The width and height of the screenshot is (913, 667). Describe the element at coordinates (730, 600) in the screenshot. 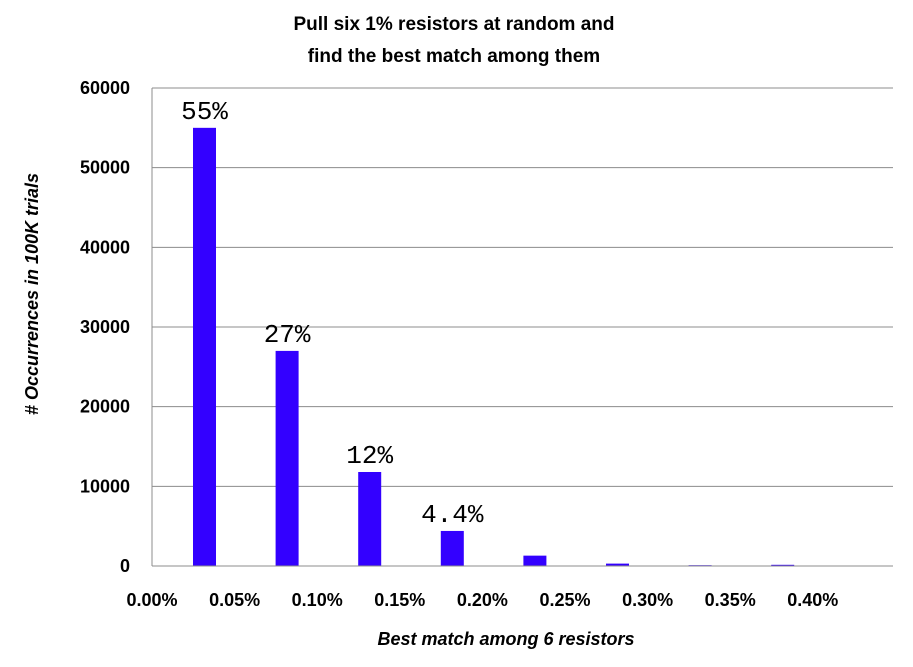

I see `x-tick-label: 0.35%` at that location.